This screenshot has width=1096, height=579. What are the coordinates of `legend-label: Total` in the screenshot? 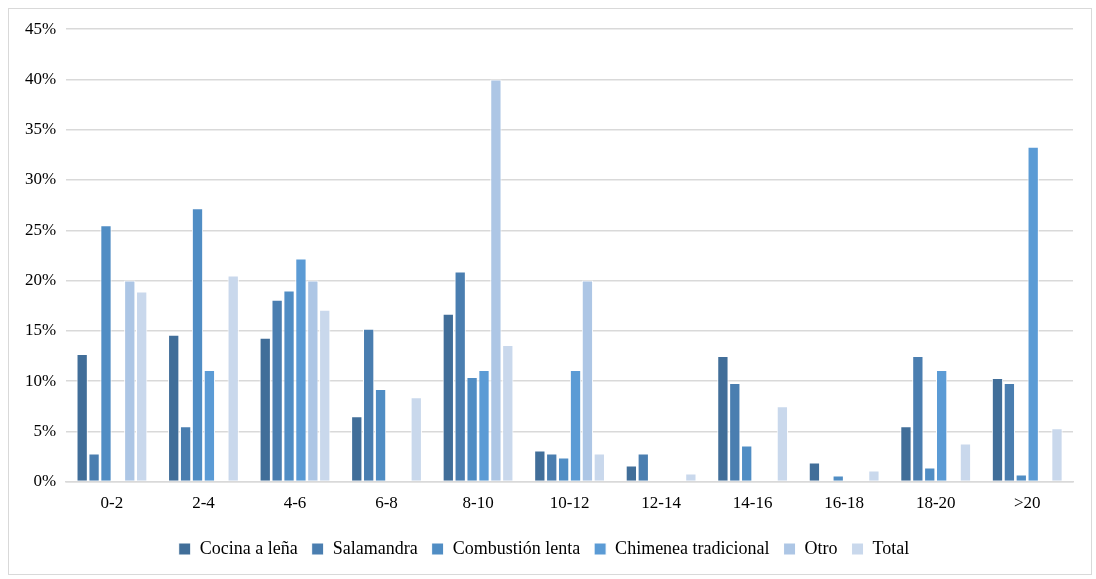 It's located at (891, 547).